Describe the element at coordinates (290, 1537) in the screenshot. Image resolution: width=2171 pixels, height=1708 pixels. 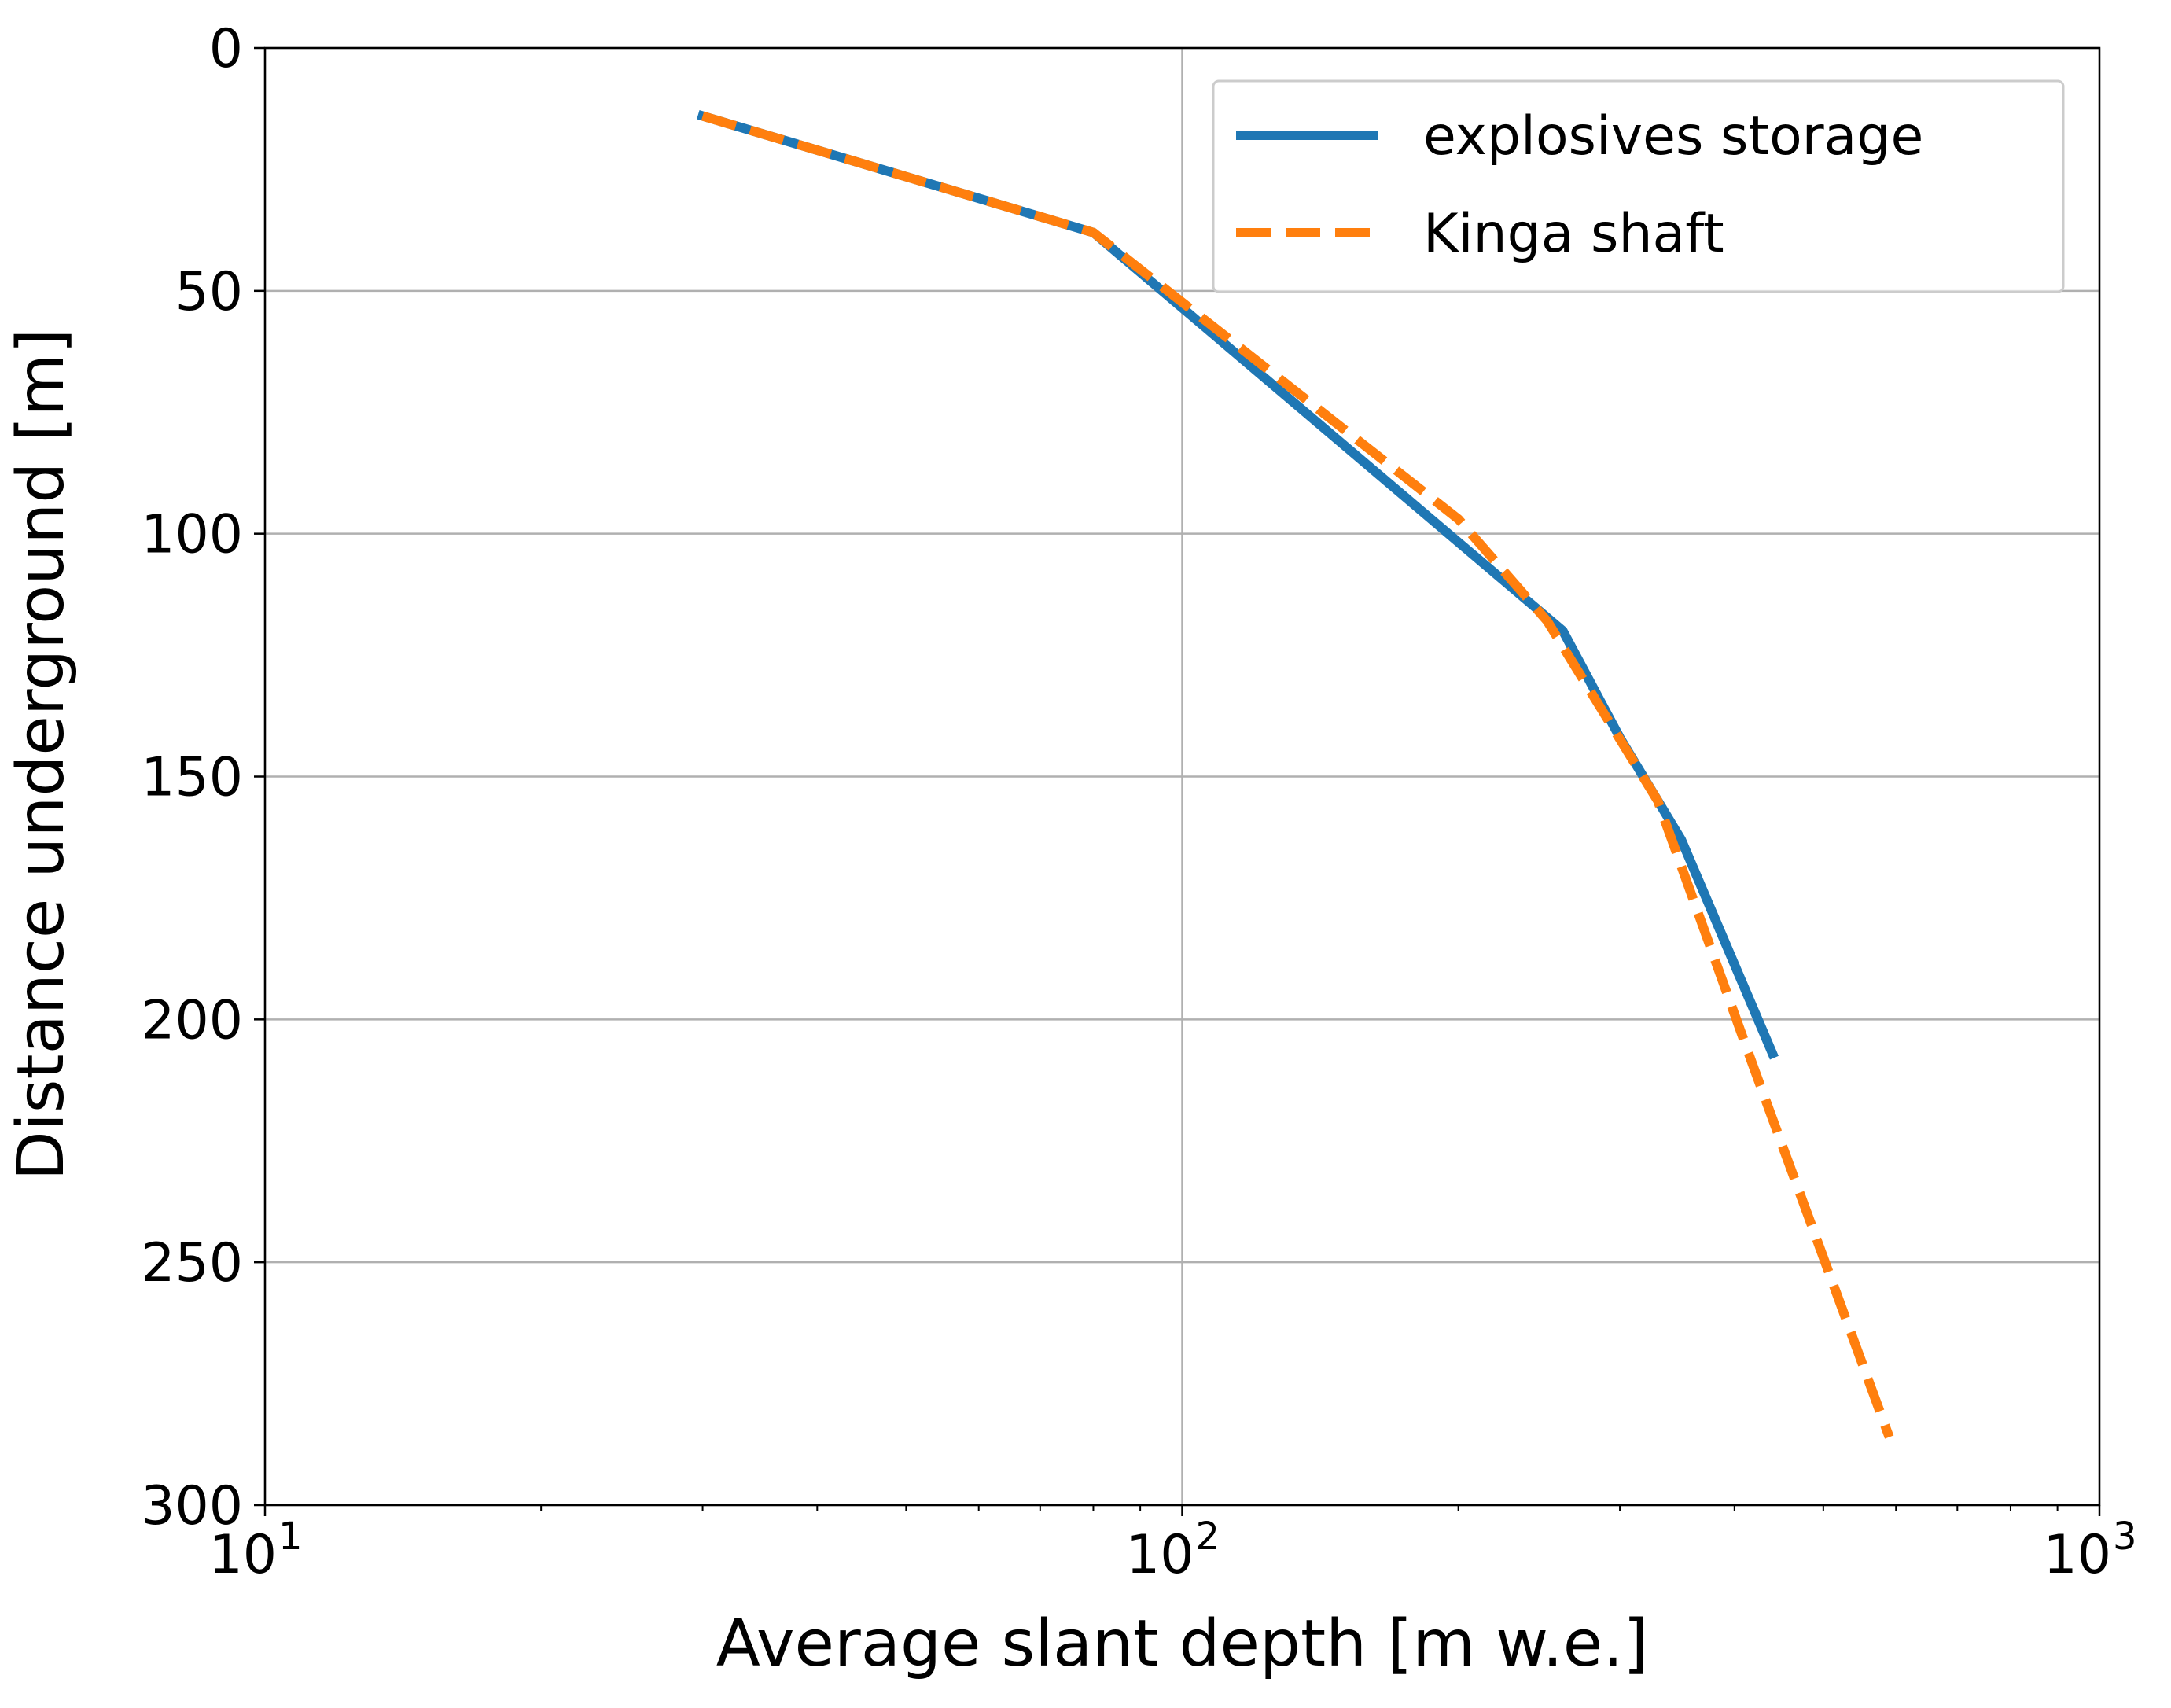
I see `x-tick-exponent: 1` at that location.